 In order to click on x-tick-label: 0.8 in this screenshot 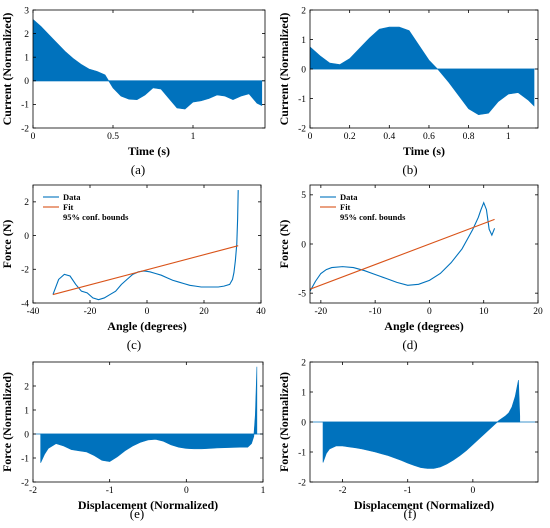, I will do `click(469, 137)`.